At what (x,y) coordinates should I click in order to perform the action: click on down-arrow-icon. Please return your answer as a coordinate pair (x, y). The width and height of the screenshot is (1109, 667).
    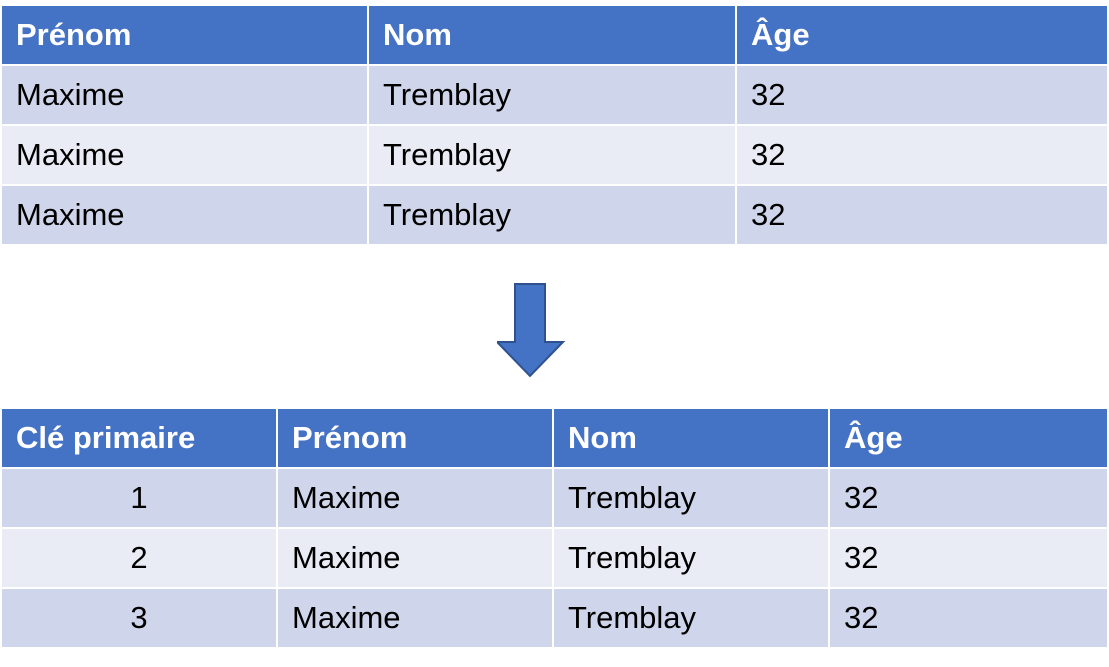
    Looking at the image, I should click on (531, 330).